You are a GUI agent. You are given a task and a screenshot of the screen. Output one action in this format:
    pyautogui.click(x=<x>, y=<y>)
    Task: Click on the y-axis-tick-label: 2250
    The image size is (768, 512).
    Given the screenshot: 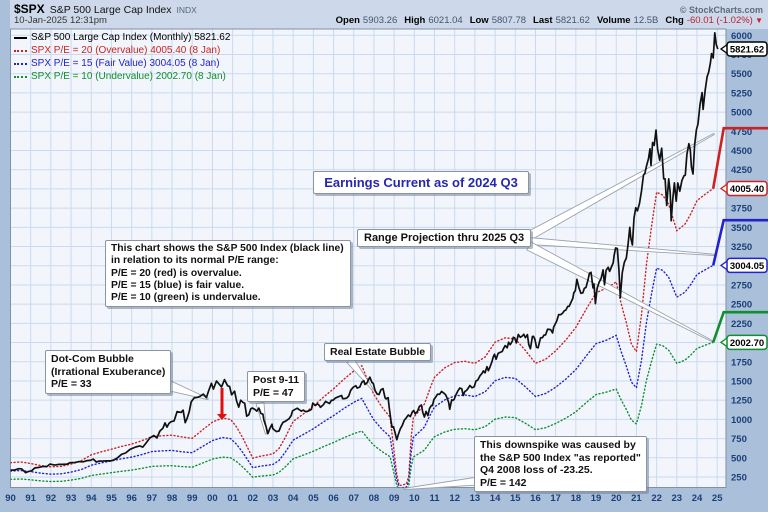 What is the action you would take?
    pyautogui.click(x=741, y=324)
    